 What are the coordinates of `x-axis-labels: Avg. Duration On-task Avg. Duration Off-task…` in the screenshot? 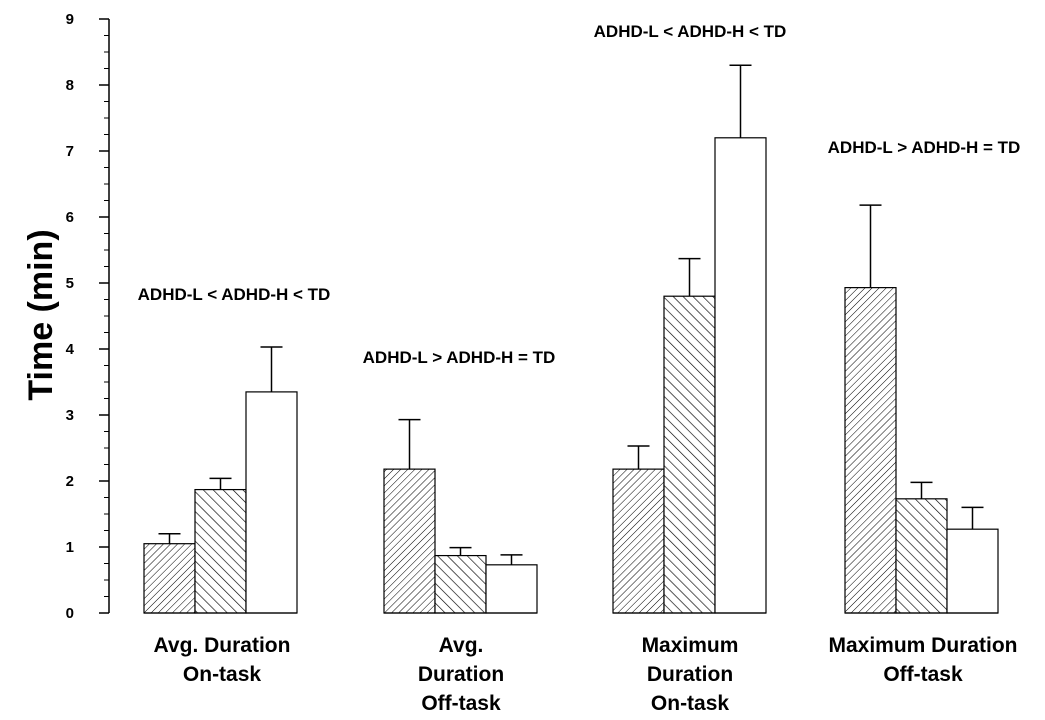 It's located at (586, 674).